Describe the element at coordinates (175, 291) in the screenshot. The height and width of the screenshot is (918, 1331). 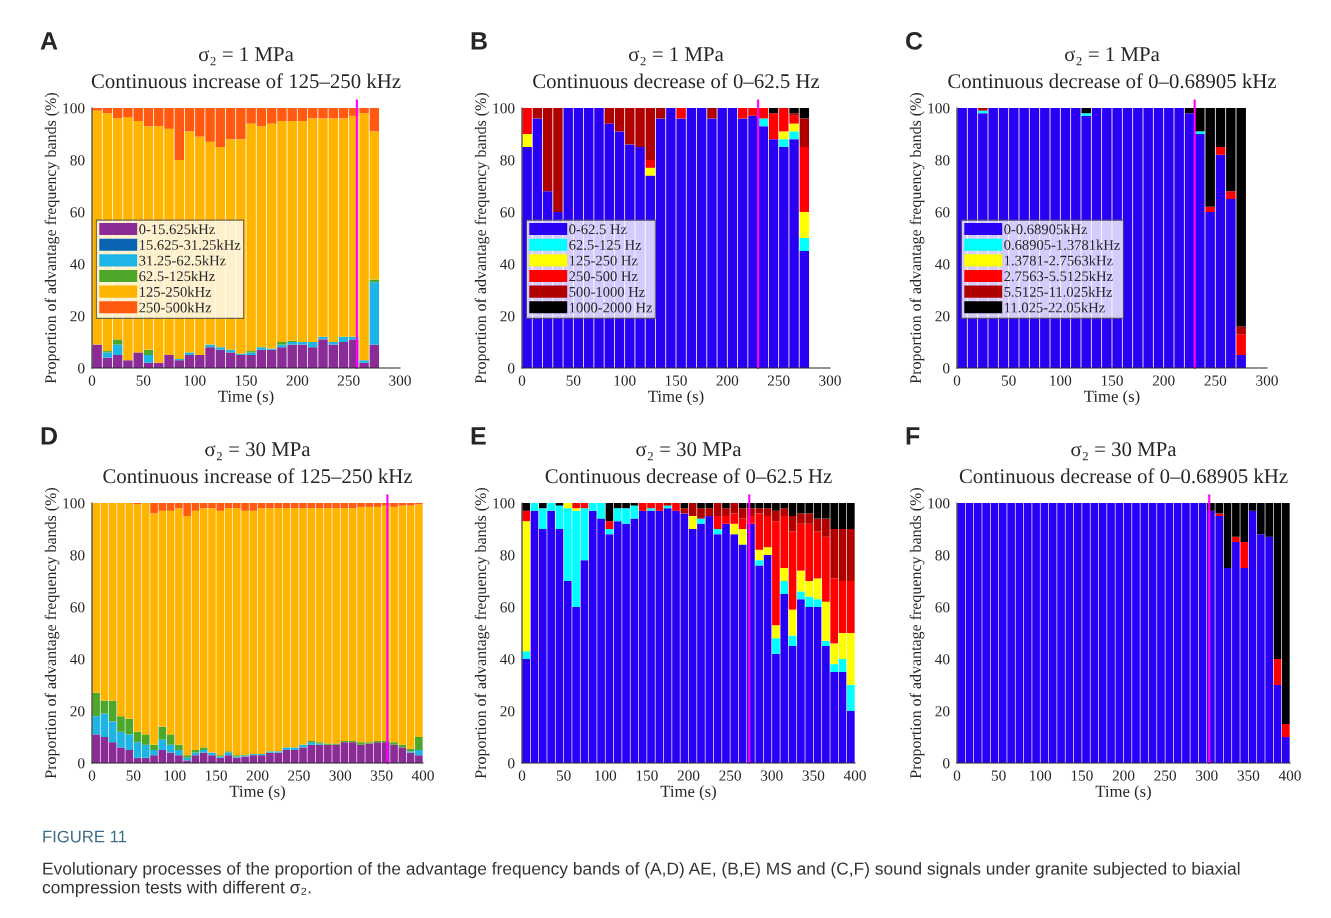
I see `legend-label: 125-250kHz` at that location.